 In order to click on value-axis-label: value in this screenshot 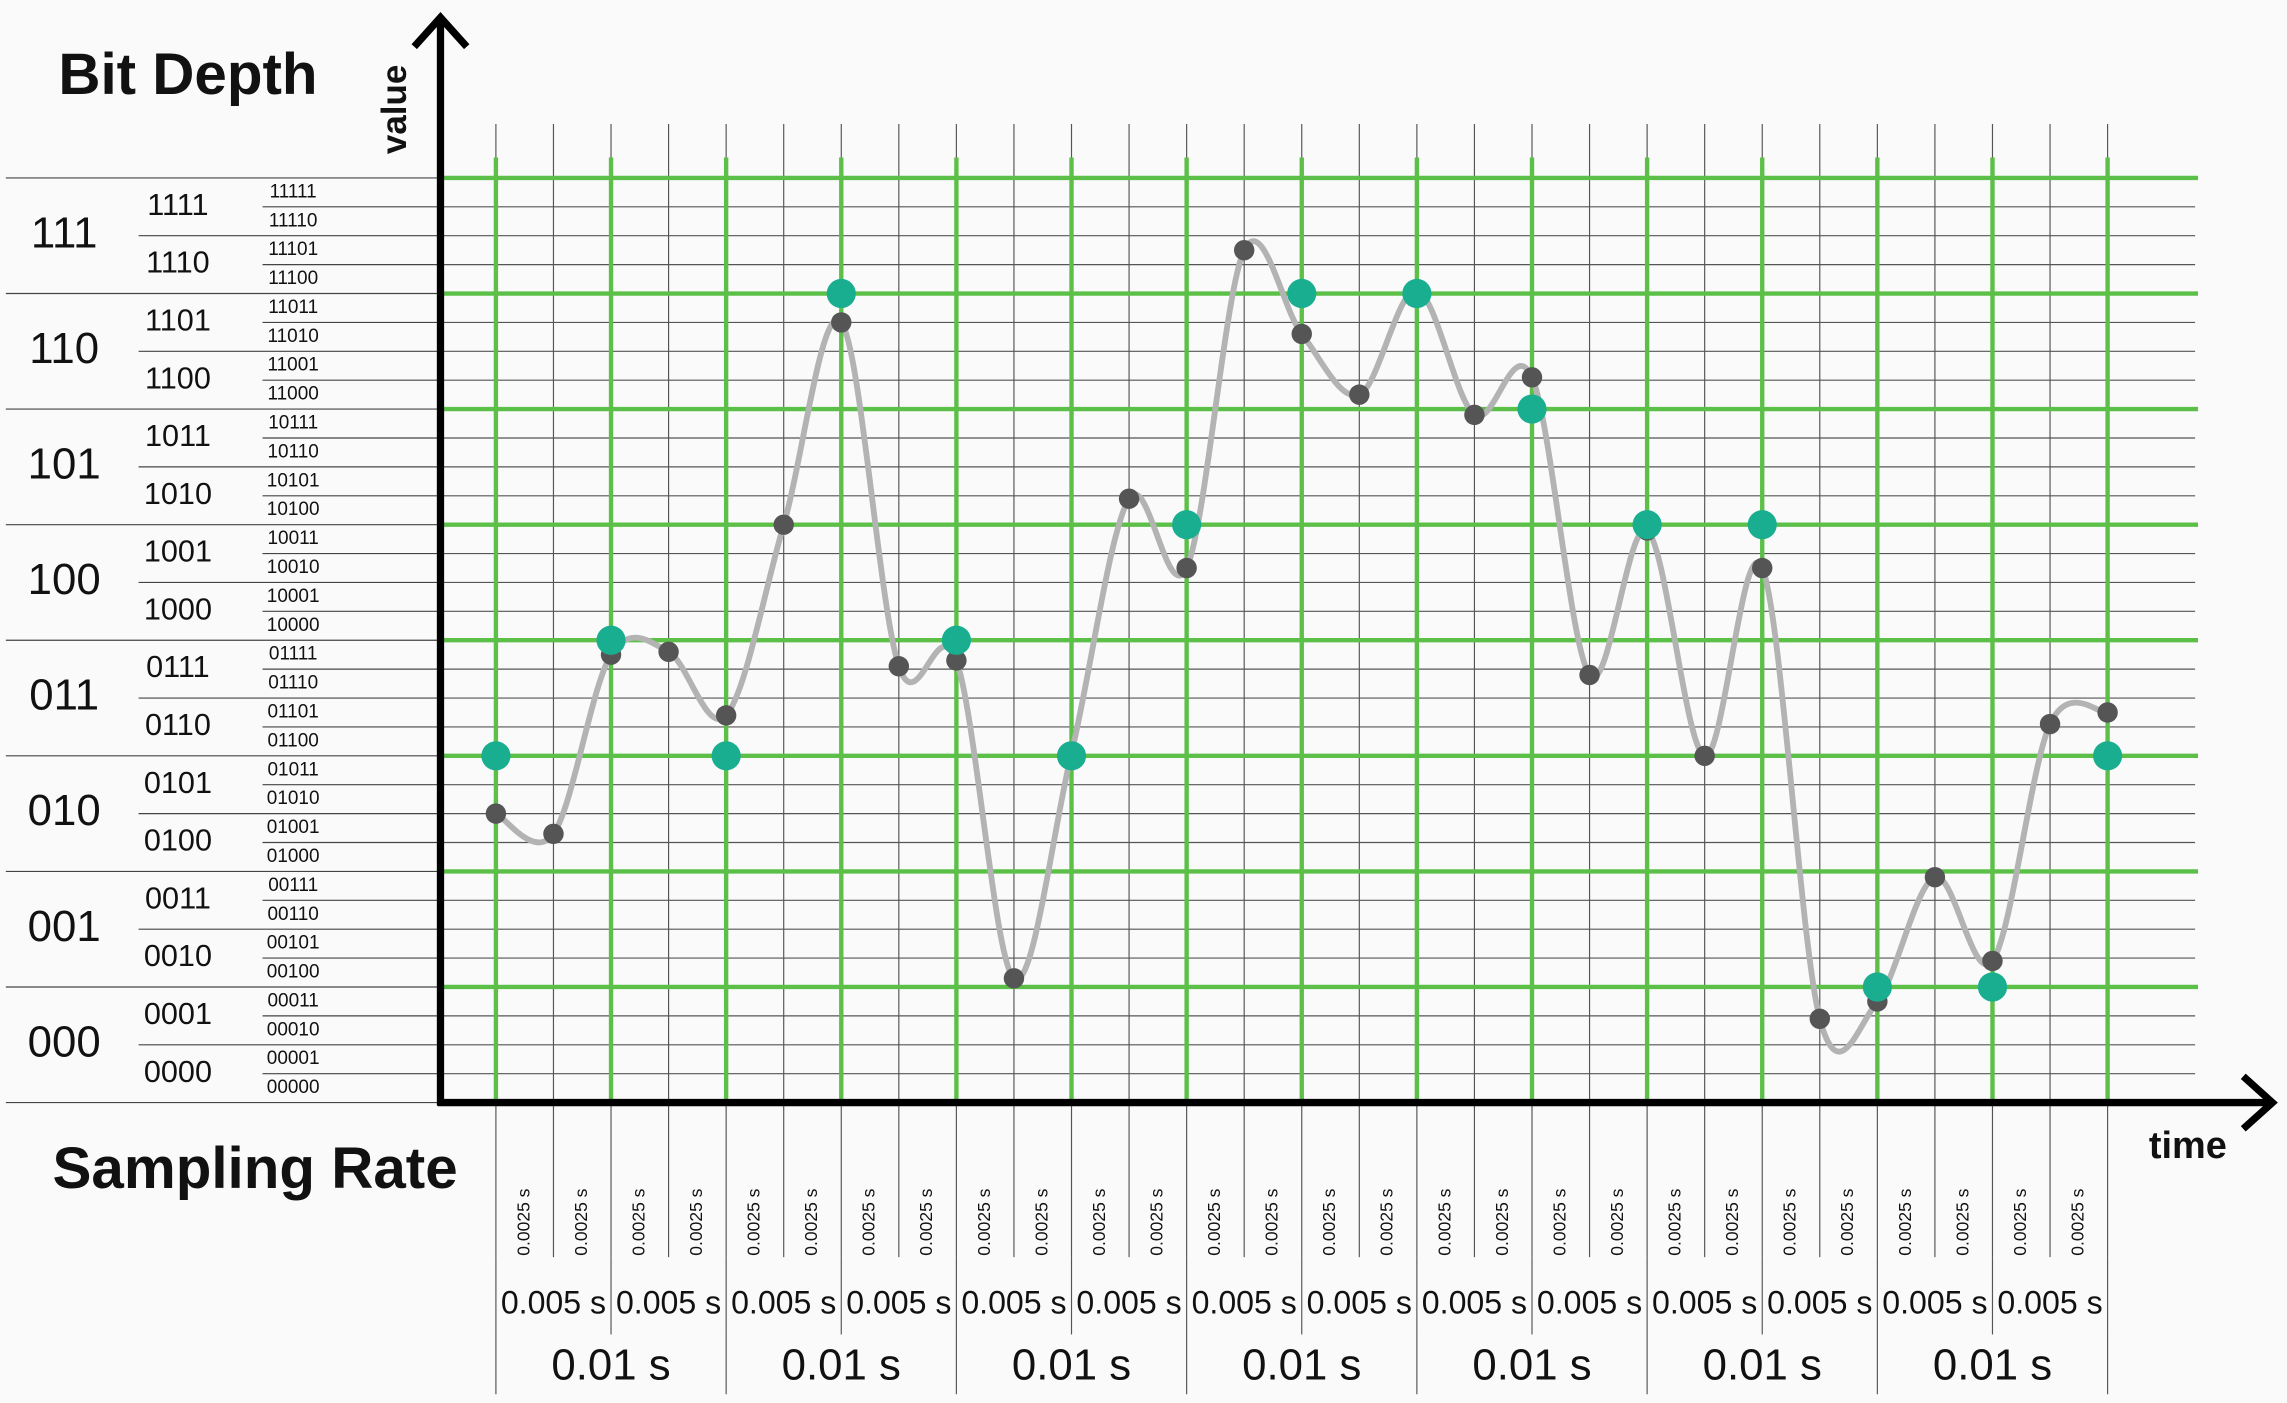, I will do `click(394, 109)`.